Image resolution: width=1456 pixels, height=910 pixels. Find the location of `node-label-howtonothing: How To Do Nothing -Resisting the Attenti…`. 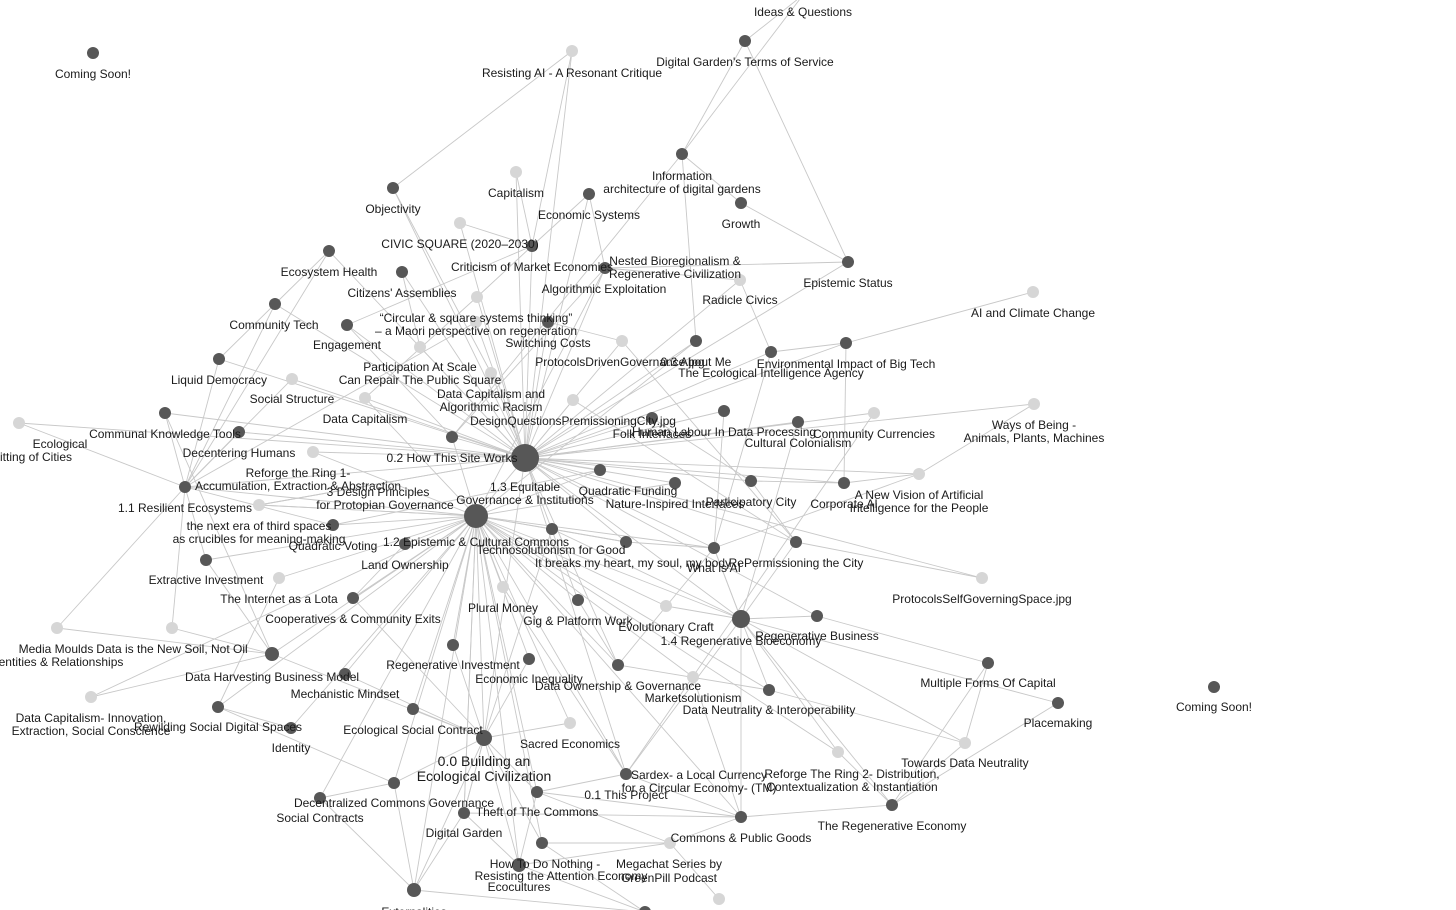

node-label-howtonothing: How To Do Nothing -Resisting the Attenti… is located at coordinates (561, 870).